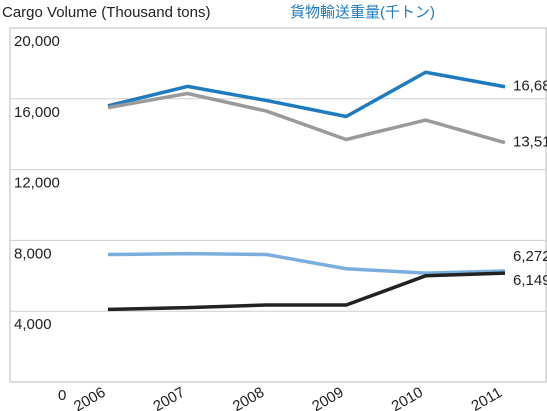 This screenshot has height=411, width=547. I want to click on value-label: 6,272, so click(530, 256).